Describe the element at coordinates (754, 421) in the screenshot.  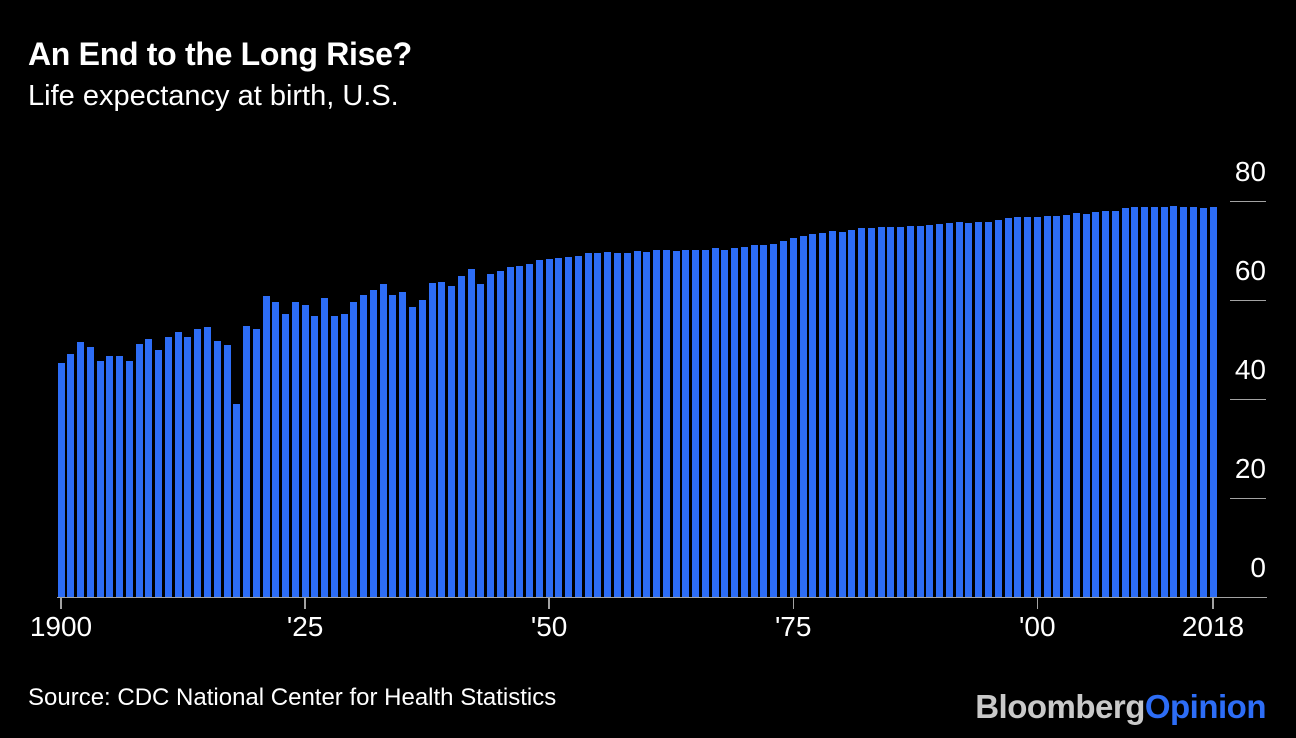
I see `bar-1971` at that location.